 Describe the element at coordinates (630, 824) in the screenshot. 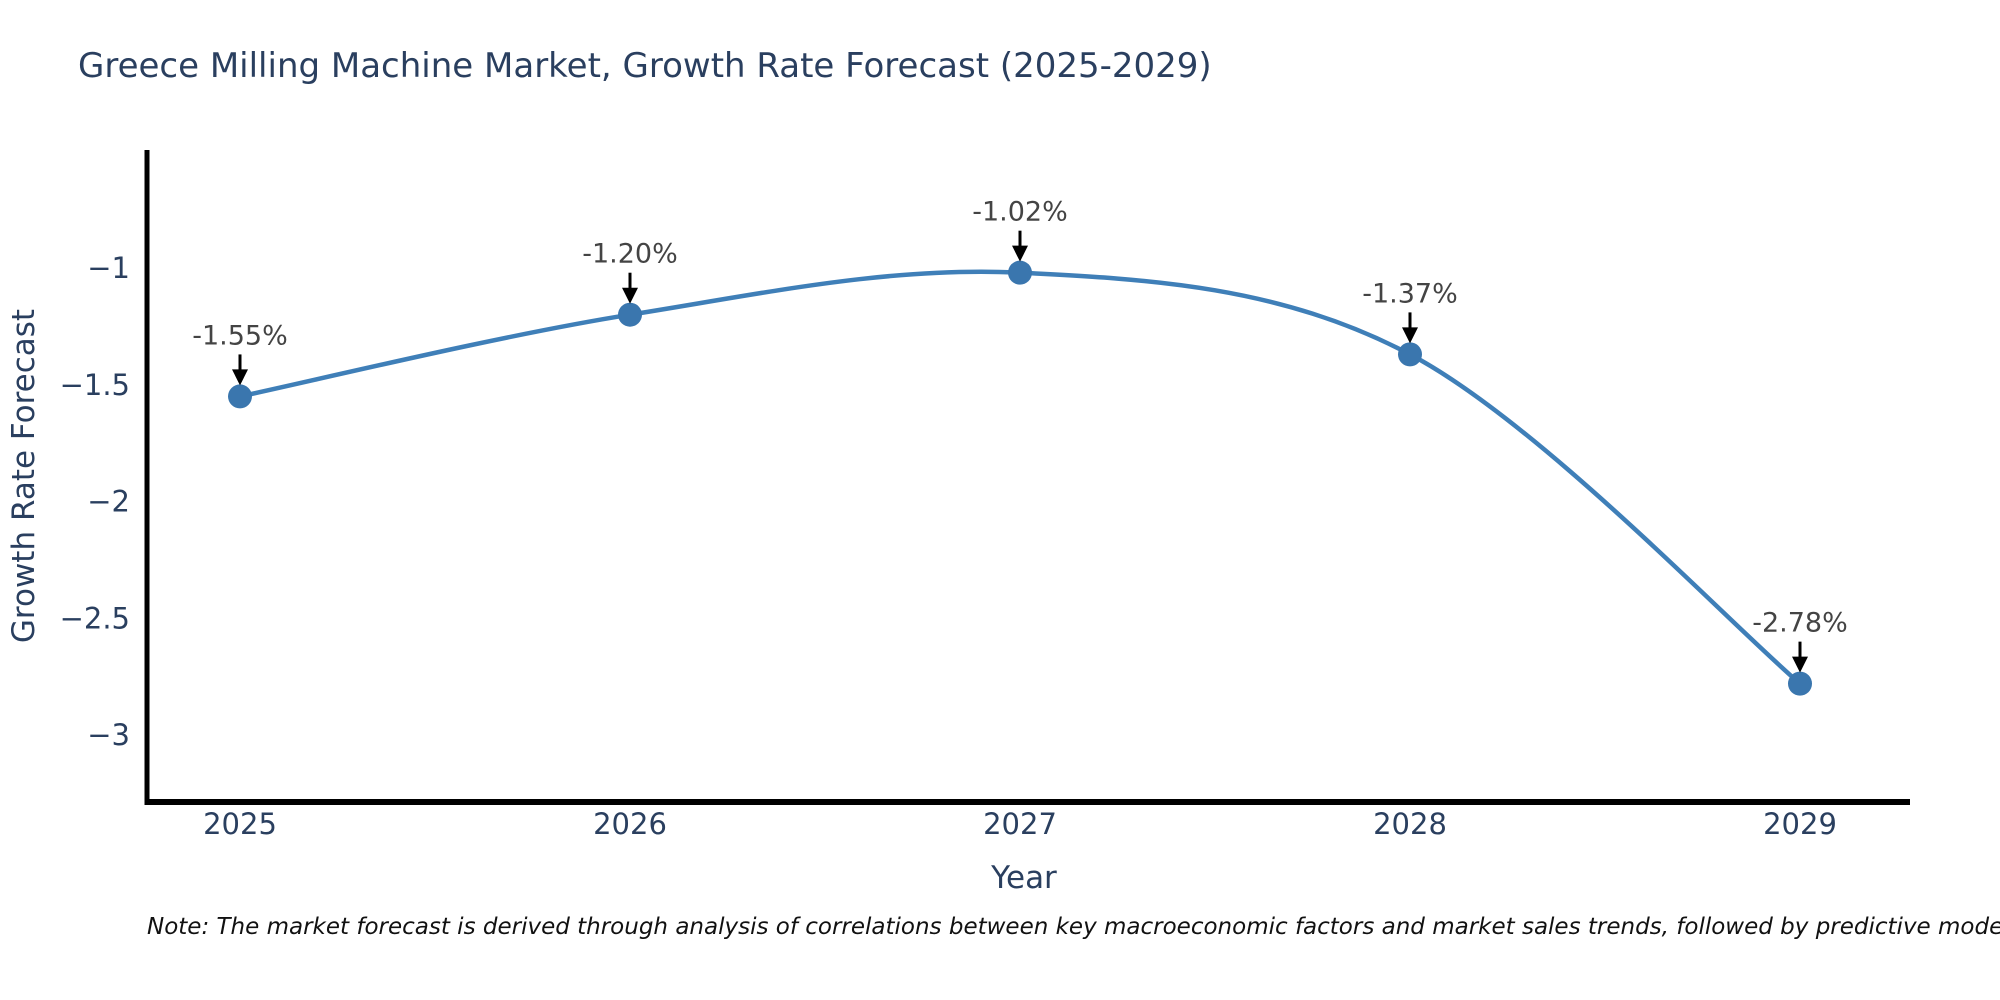

I see `x-tick-label: 2026` at that location.